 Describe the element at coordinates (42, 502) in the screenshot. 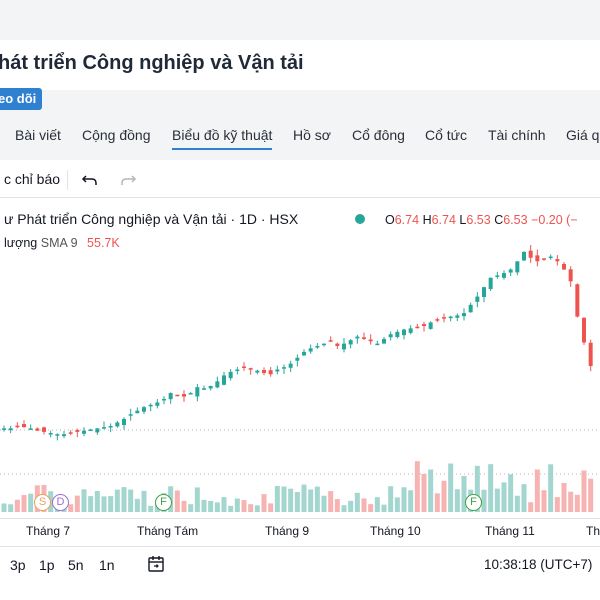

I see `event-marker-s: S` at that location.